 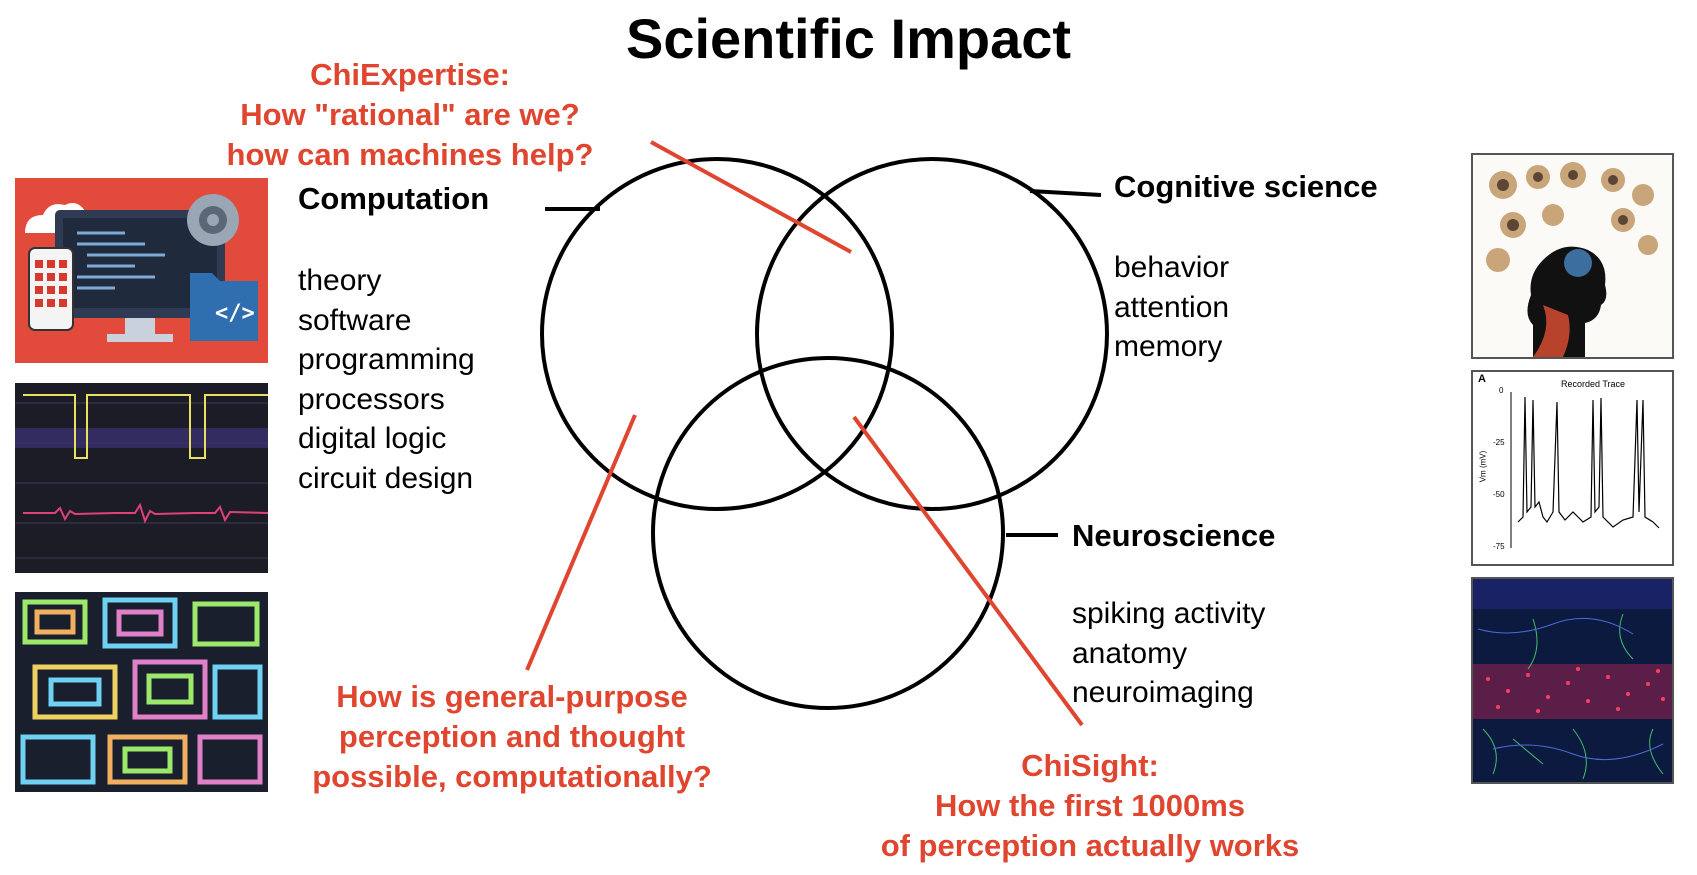 I want to click on venn-circle-computation, so click(x=717, y=334).